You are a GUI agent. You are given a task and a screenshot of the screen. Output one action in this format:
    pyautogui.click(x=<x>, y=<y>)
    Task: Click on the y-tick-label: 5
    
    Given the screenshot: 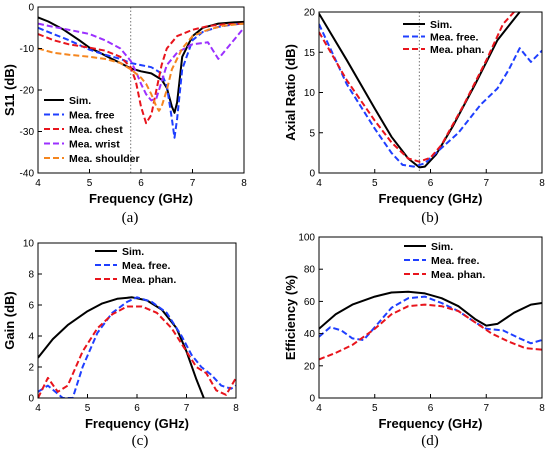 What is the action you would take?
    pyautogui.click(x=312, y=133)
    